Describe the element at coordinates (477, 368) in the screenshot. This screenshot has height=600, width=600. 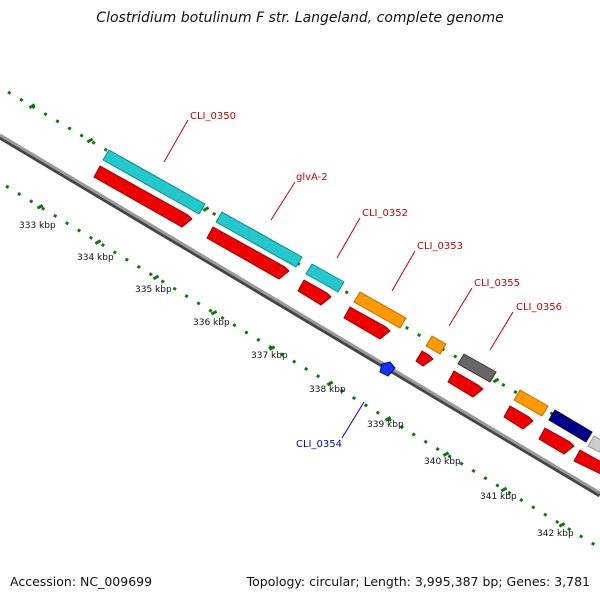
I see `feature-box-cli-0356-cds` at that location.